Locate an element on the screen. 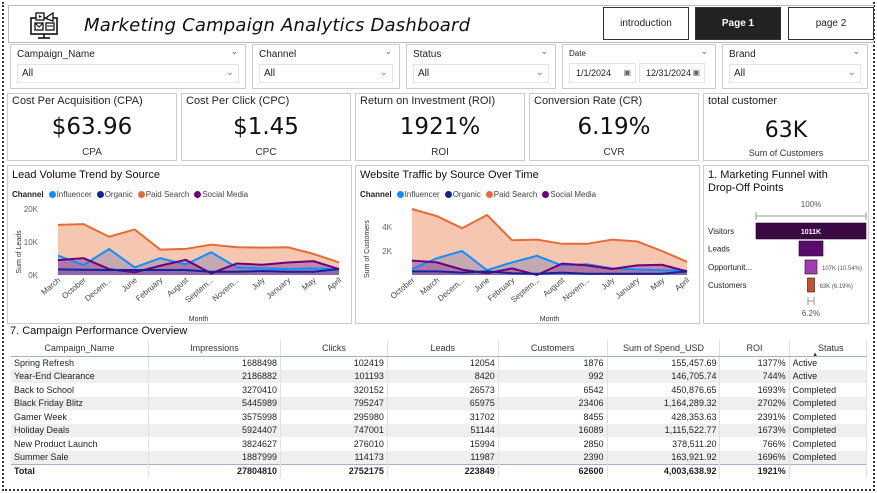 The height and width of the screenshot is (493, 877). table-cell: 163,921.92 is located at coordinates (664, 457).